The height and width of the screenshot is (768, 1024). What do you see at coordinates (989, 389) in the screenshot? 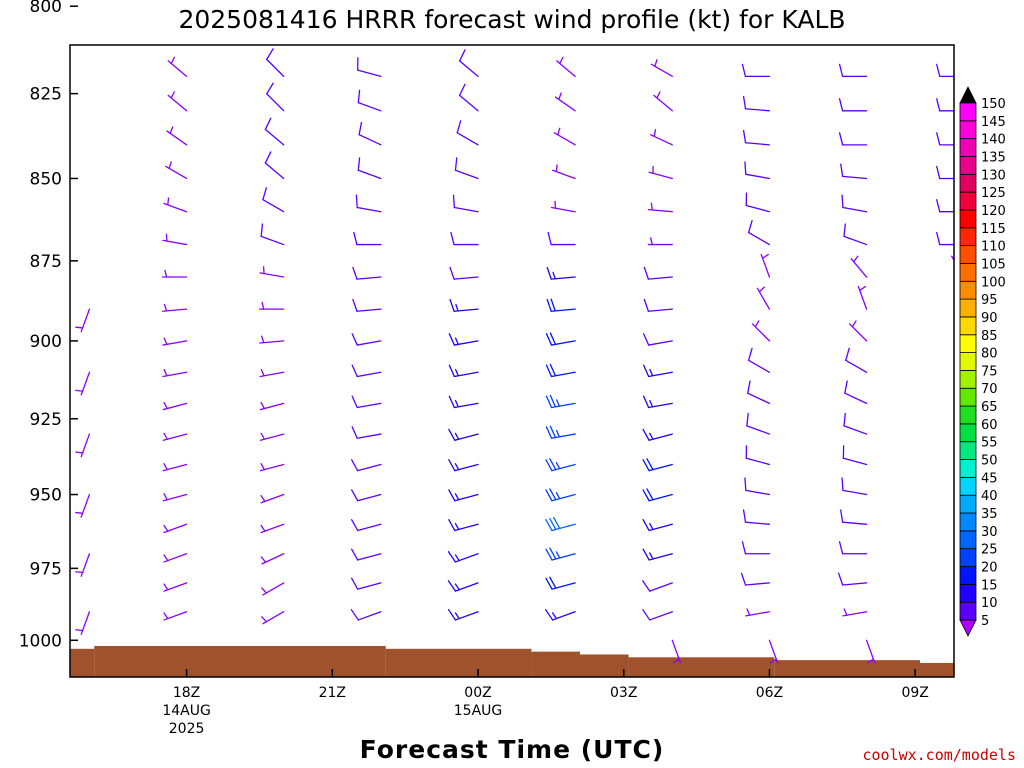
I see `colorbar-label: 70` at bounding box center [989, 389].